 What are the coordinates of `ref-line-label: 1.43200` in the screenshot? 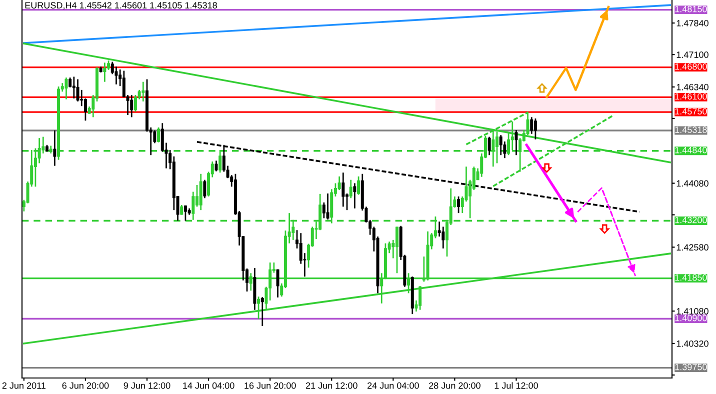 It's located at (691, 220).